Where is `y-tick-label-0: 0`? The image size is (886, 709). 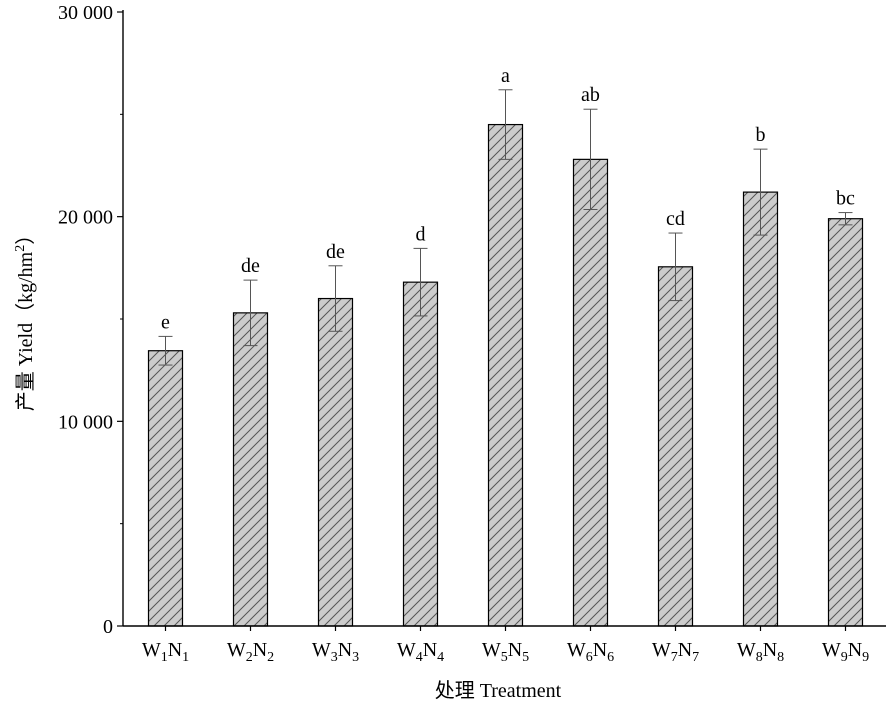 y-tick-label-0: 0 is located at coordinates (108, 627).